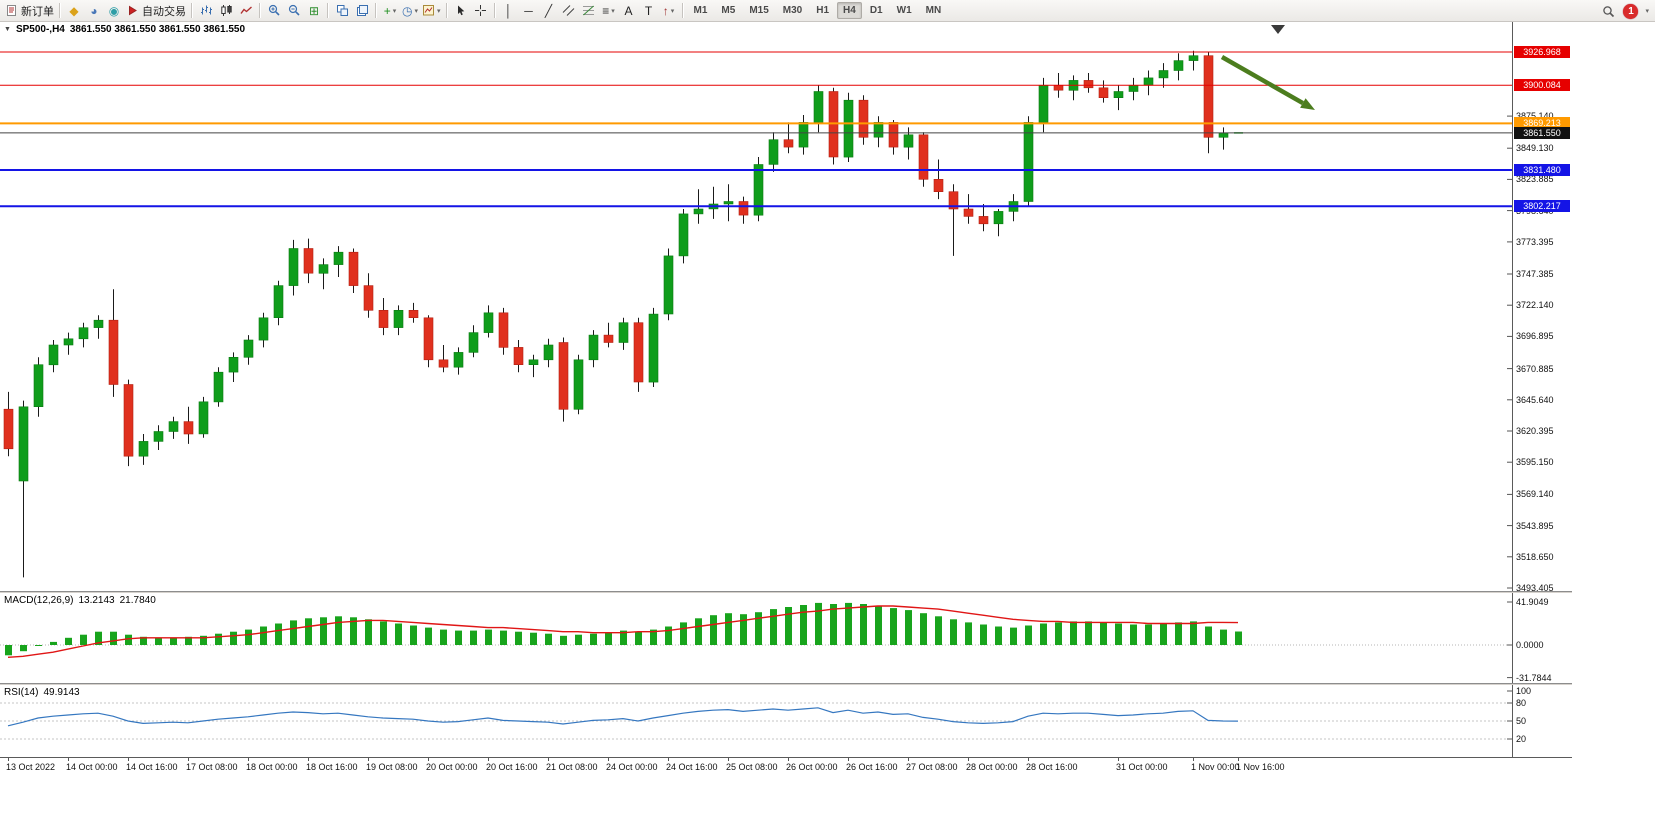 The width and height of the screenshot is (1655, 823). What do you see at coordinates (1535, 179) in the screenshot?
I see `price-tick-label: 3823.885` at bounding box center [1535, 179].